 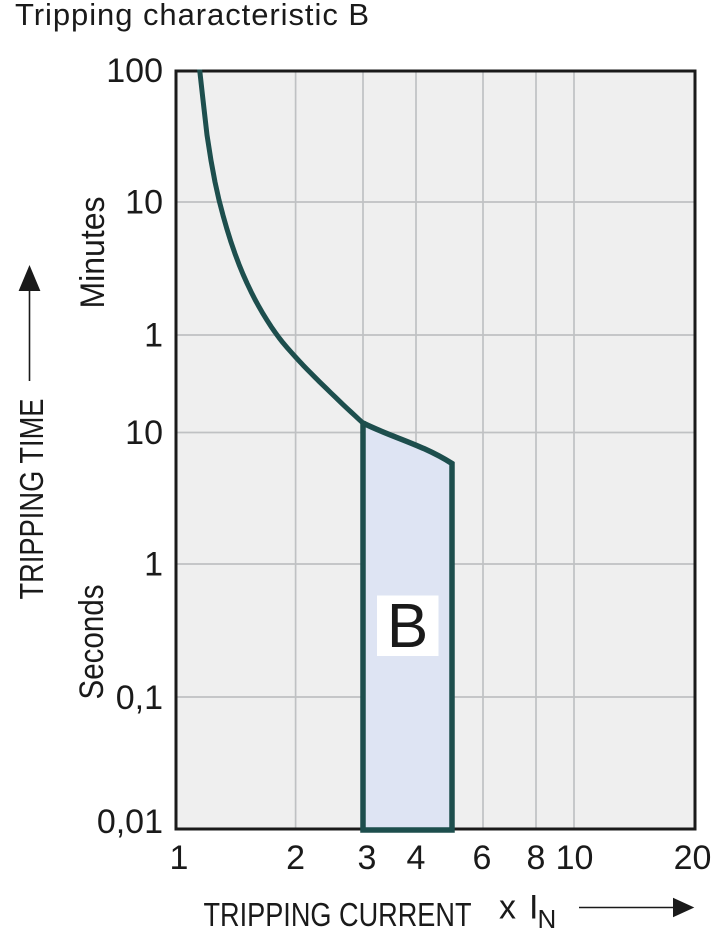 What do you see at coordinates (547, 919) in the screenshot?
I see `svg-text: N` at bounding box center [547, 919].